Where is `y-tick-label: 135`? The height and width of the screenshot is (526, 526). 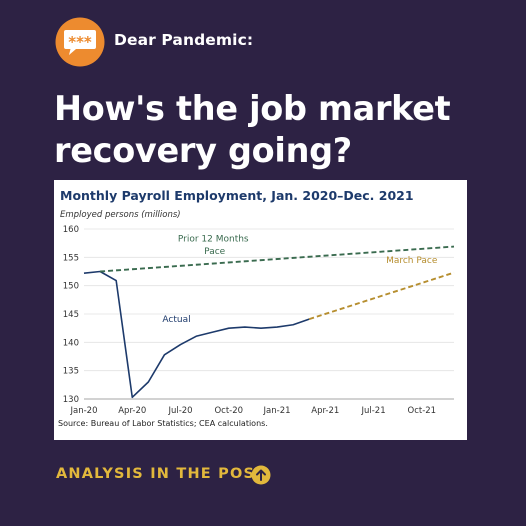
y-tick-label: 135 is located at coordinates (71, 372).